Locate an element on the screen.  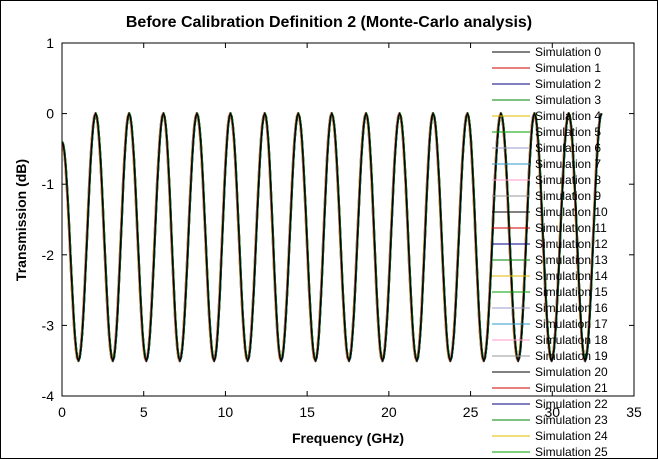
legend-entry: Simulation 9 is located at coordinates (568, 196).